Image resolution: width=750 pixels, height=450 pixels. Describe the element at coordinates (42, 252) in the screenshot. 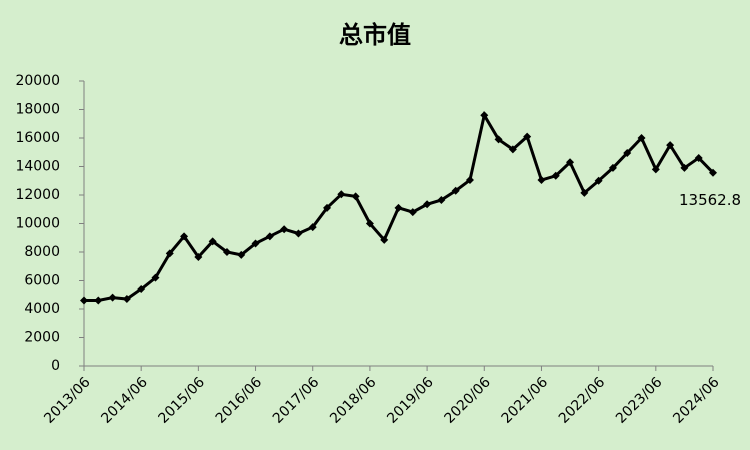

I see `y-tick-label: 8000` at that location.